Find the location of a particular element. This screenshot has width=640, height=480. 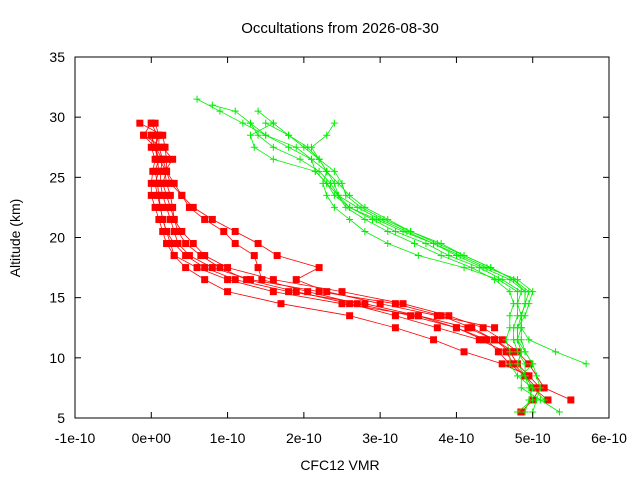

y-tick-label: 15 is located at coordinates (57, 298).